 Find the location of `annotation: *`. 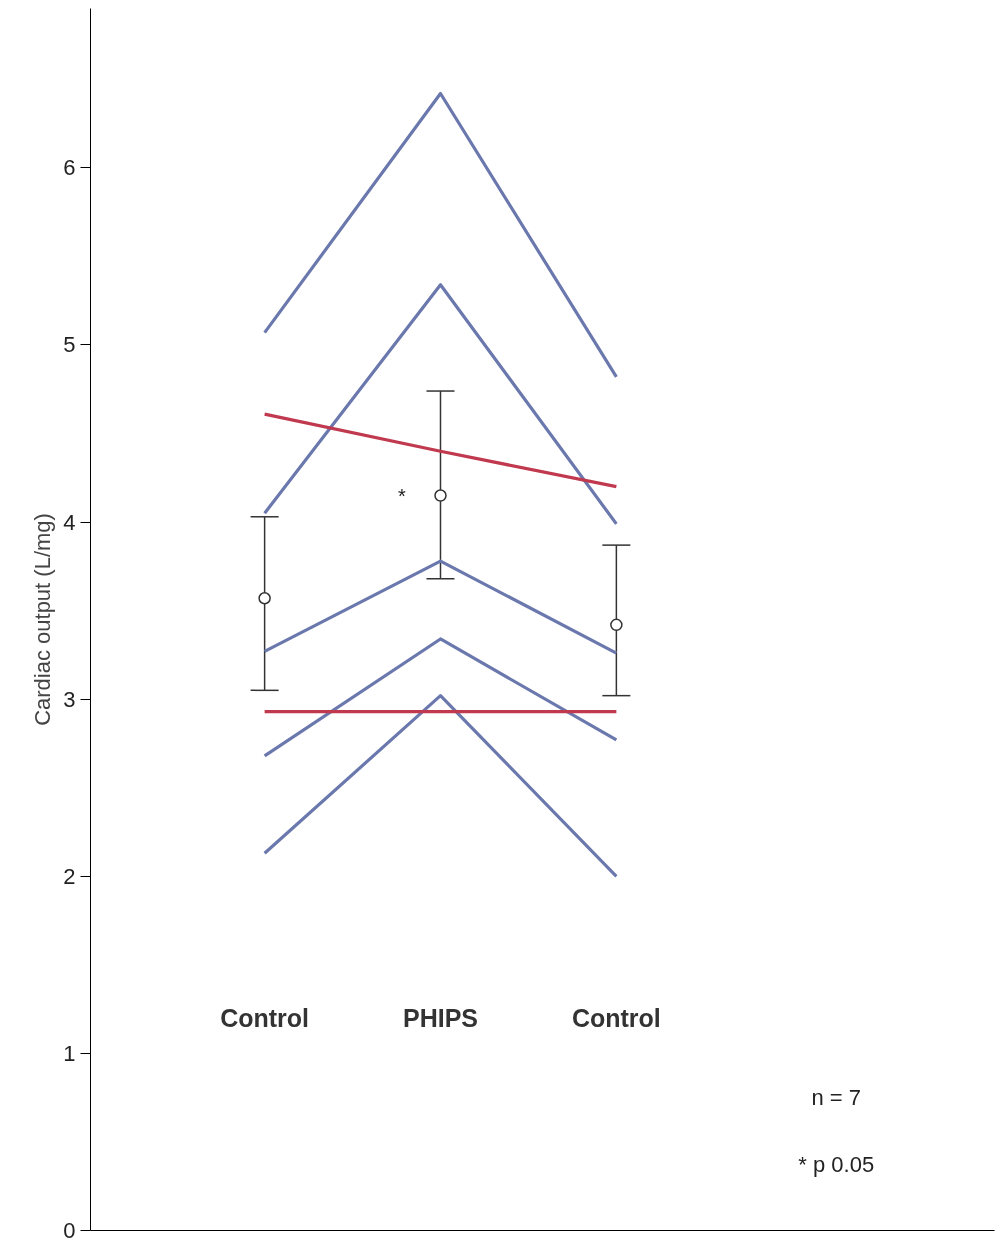

annotation: * is located at coordinates (401, 495).